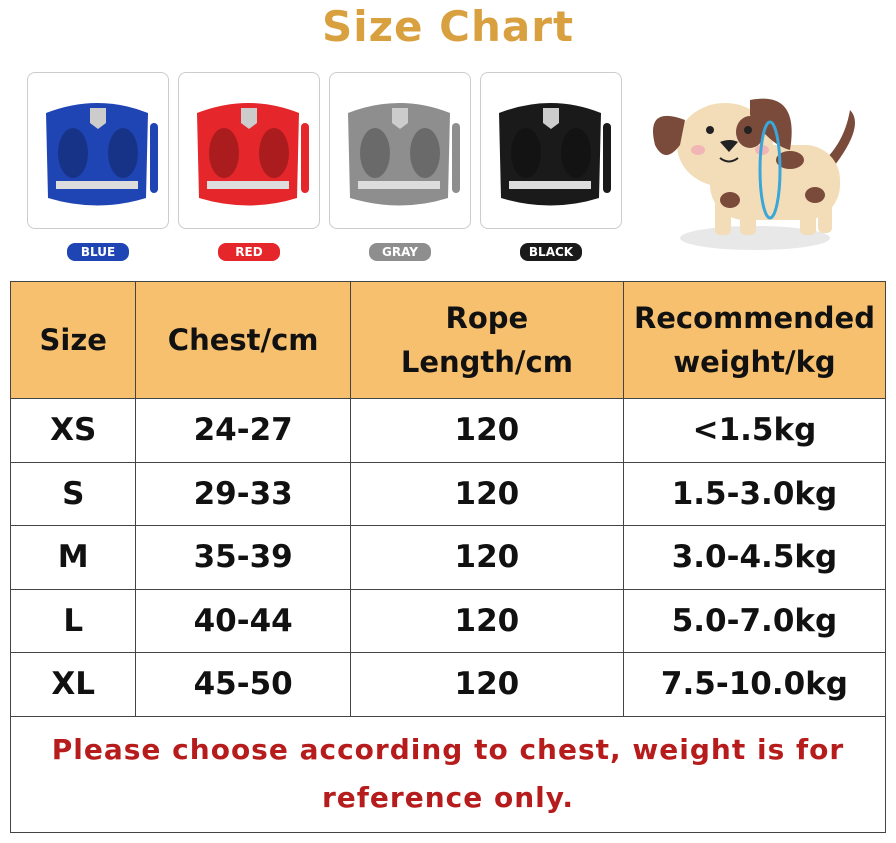 Image resolution: width=896 pixels, height=843 pixels. I want to click on table-row: XS 24-27 120 <1.5kg, so click(448, 430).